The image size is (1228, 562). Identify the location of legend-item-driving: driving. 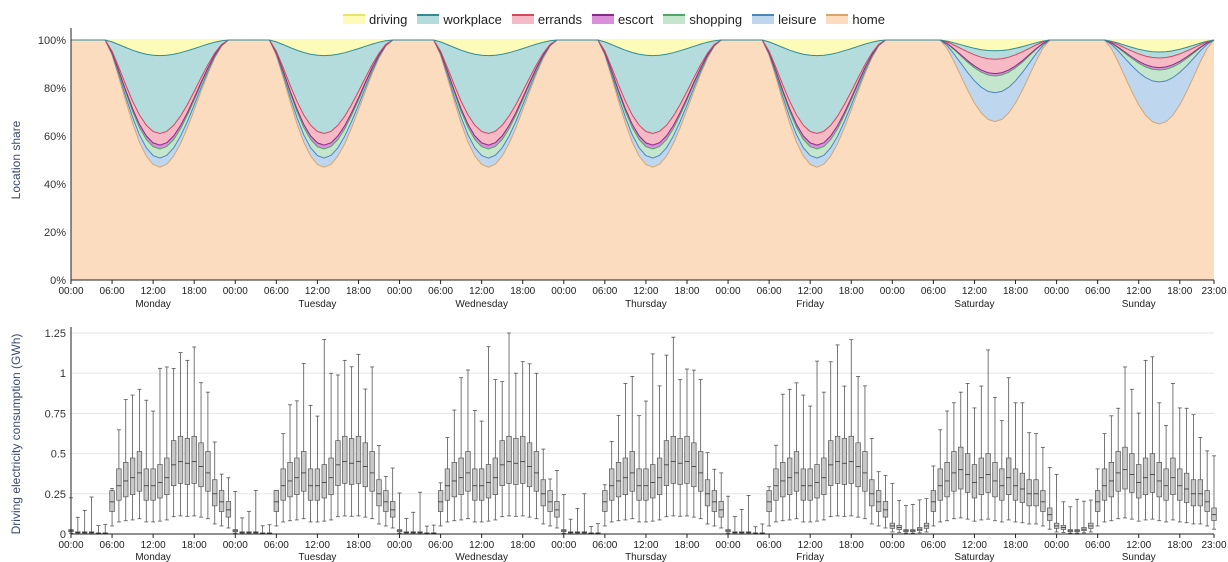
(375, 19).